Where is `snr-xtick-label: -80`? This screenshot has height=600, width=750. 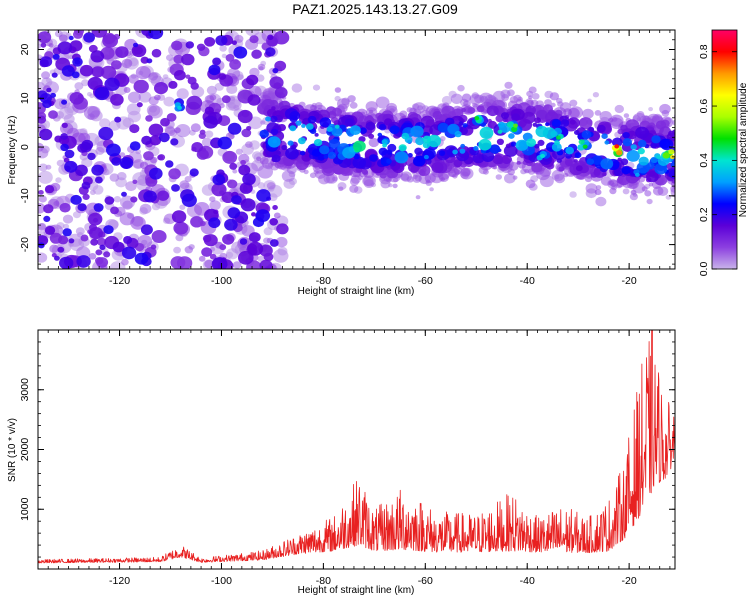 snr-xtick-label: -80 is located at coordinates (323, 581).